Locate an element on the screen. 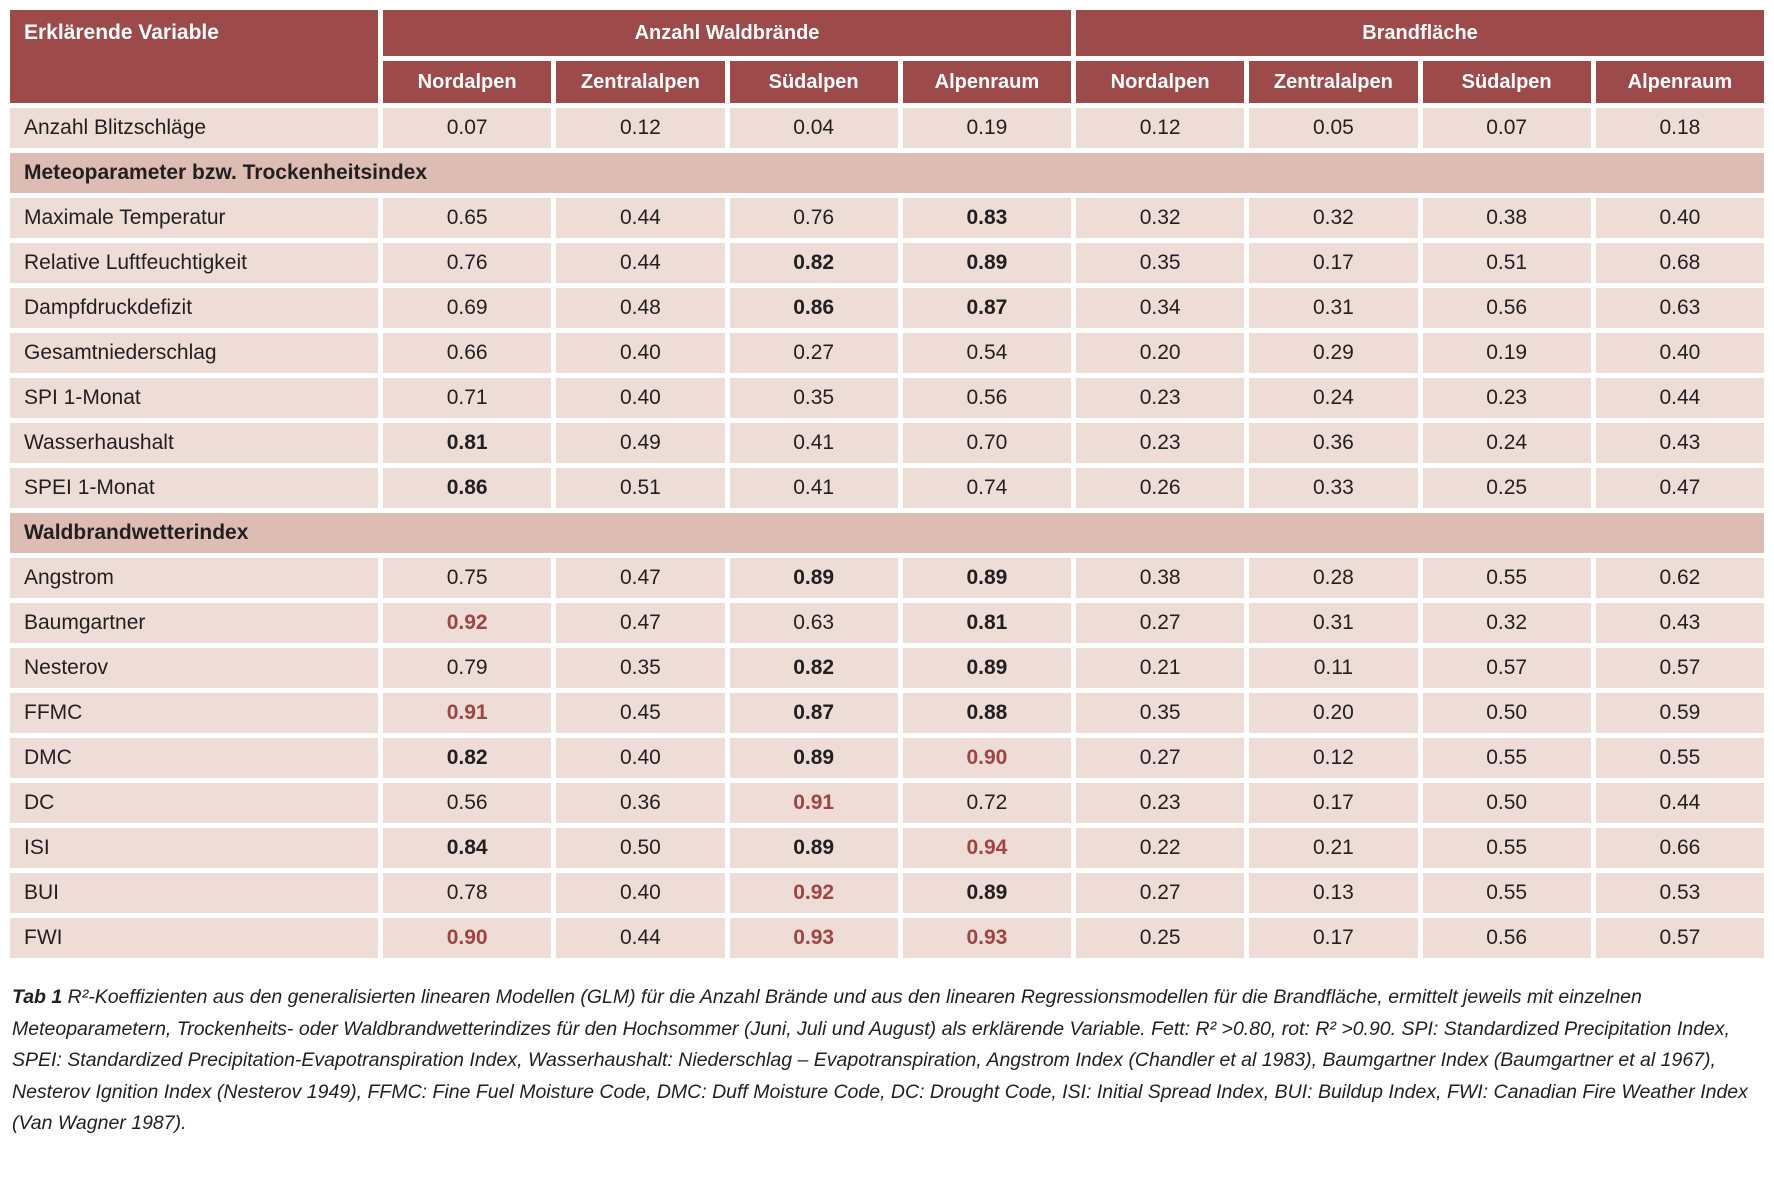 This screenshot has width=1774, height=1183. caption-tag: Tab 1 is located at coordinates (37, 997).